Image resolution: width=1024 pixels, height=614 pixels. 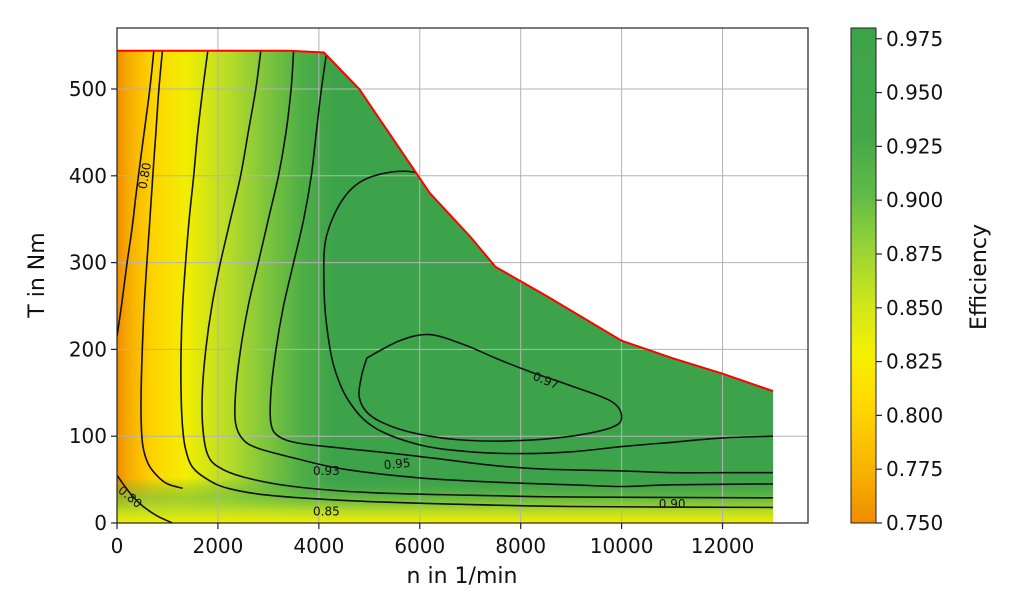 I want to click on colorbar-tick-label: 0.775, so click(x=914, y=469).